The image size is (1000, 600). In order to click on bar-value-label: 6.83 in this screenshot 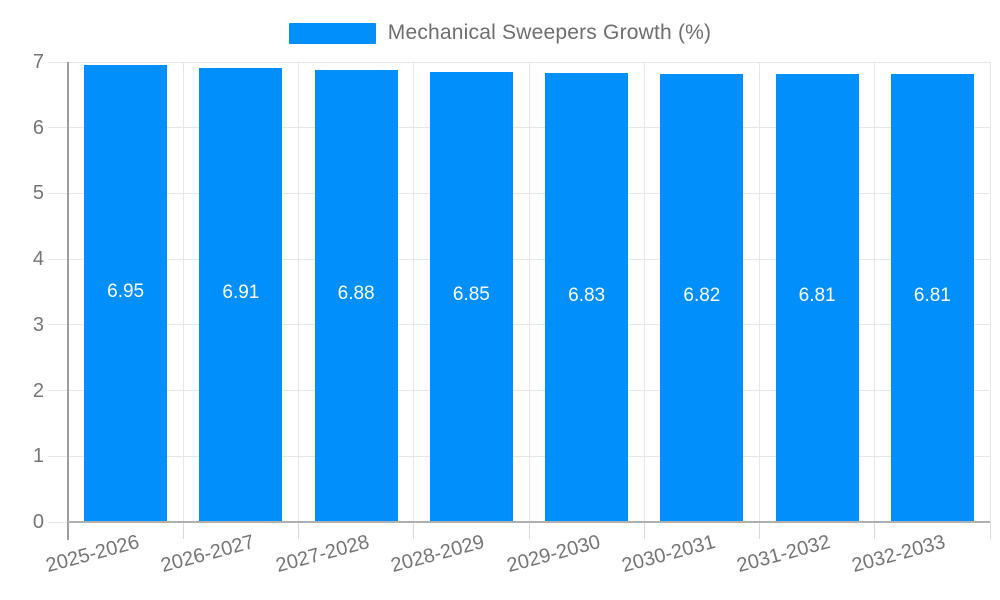, I will do `click(587, 295)`.